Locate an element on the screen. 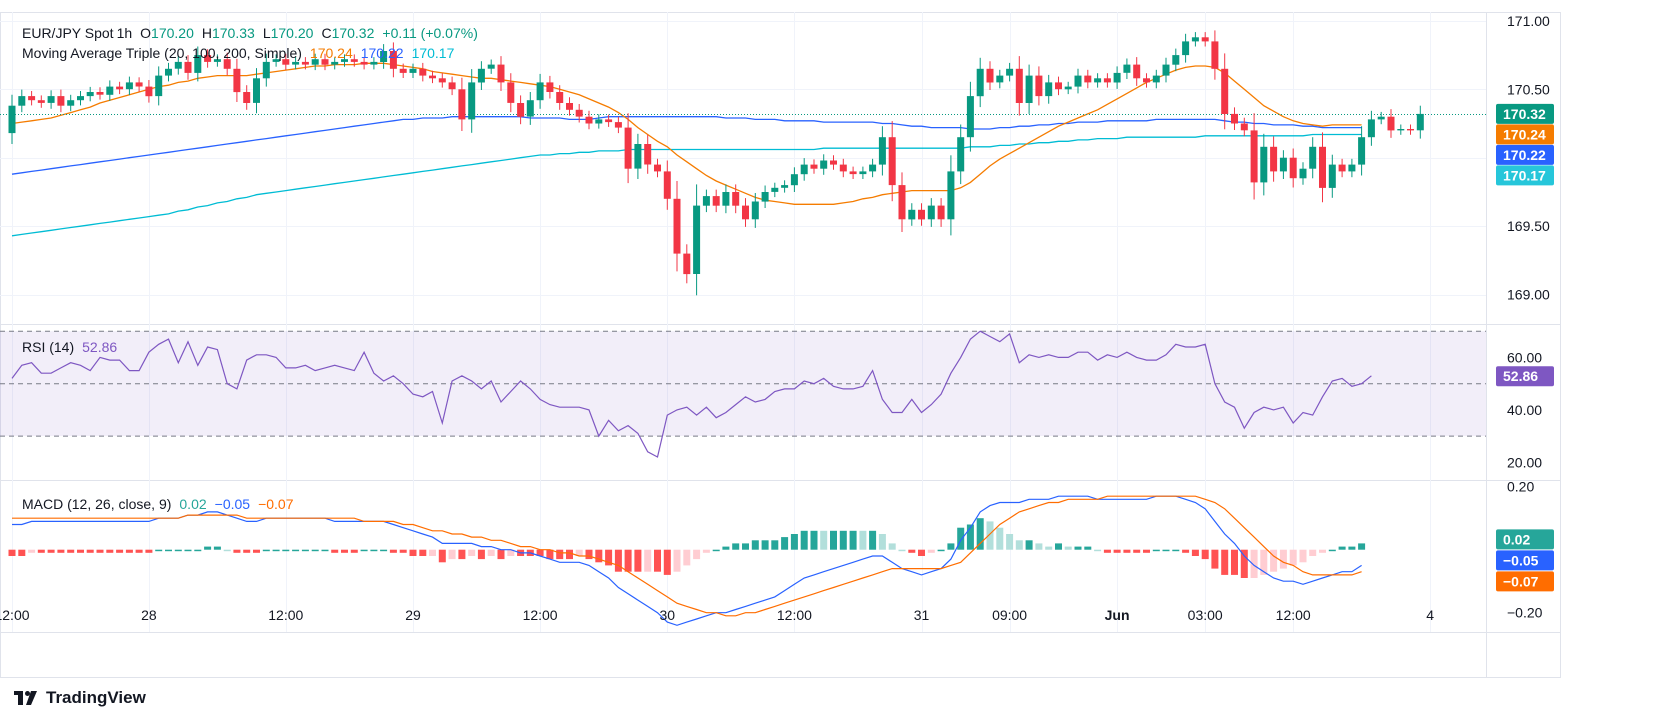  tradingview-brand: TradingView is located at coordinates (80, 698).